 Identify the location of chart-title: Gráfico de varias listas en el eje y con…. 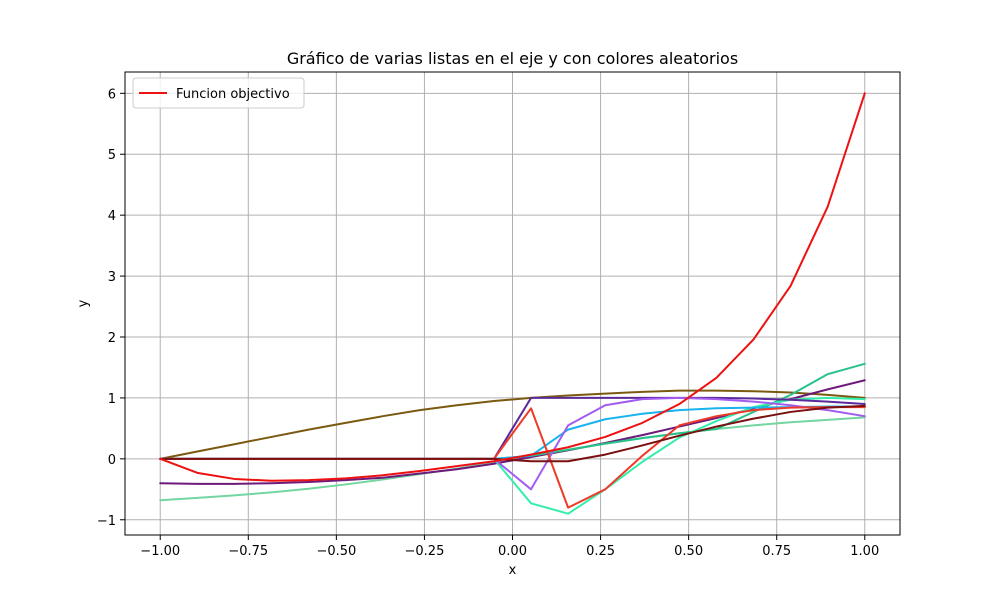
(512, 58).